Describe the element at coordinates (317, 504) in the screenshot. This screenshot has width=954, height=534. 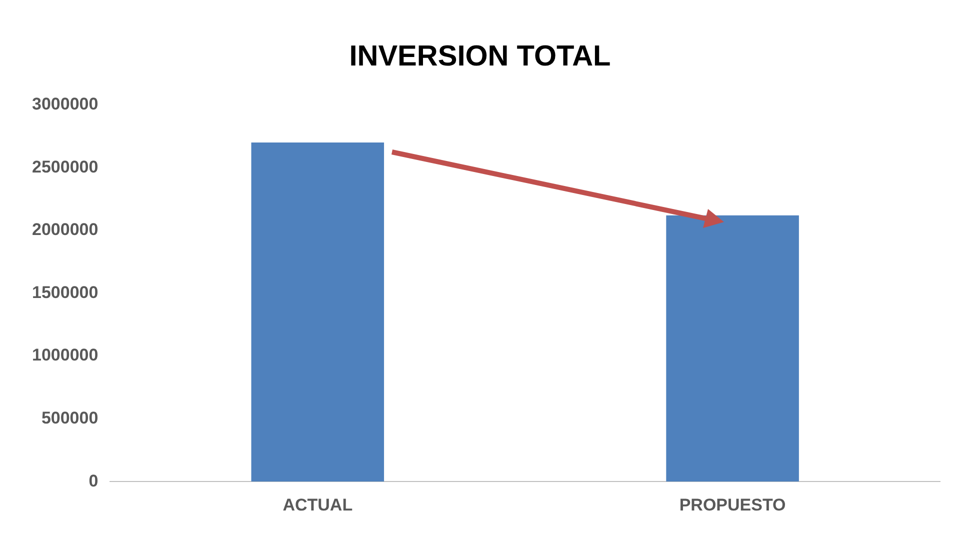
I see `x-tick-label: ACTUAL` at that location.